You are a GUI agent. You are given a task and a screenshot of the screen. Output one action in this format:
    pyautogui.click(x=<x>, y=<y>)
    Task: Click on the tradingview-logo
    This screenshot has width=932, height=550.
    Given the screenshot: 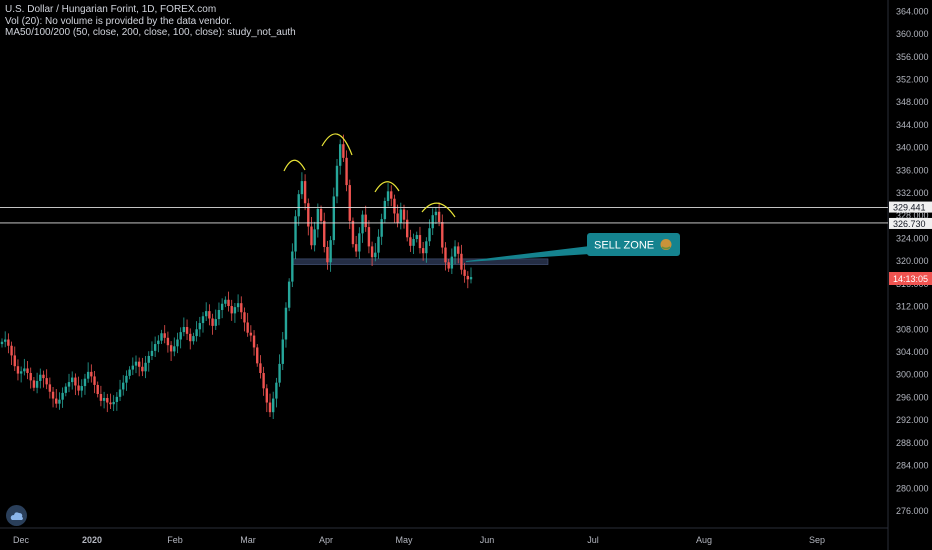 What is the action you would take?
    pyautogui.click(x=16, y=515)
    